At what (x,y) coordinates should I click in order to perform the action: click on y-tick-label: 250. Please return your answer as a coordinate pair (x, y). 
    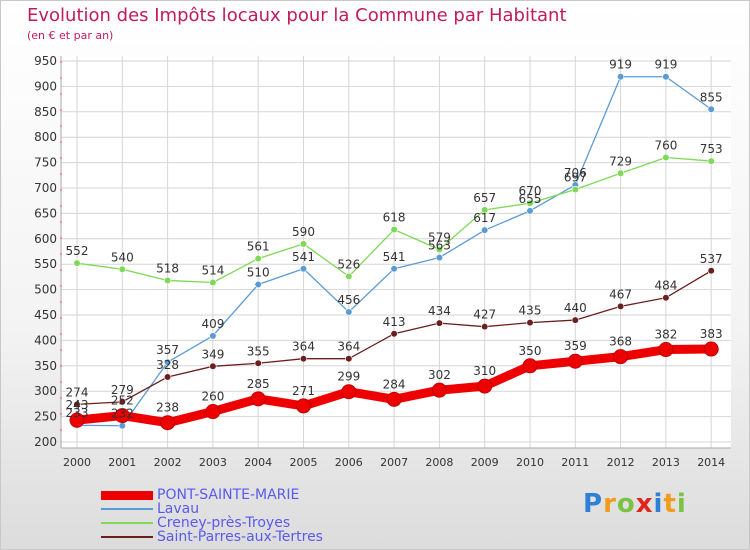
    Looking at the image, I should click on (45, 417).